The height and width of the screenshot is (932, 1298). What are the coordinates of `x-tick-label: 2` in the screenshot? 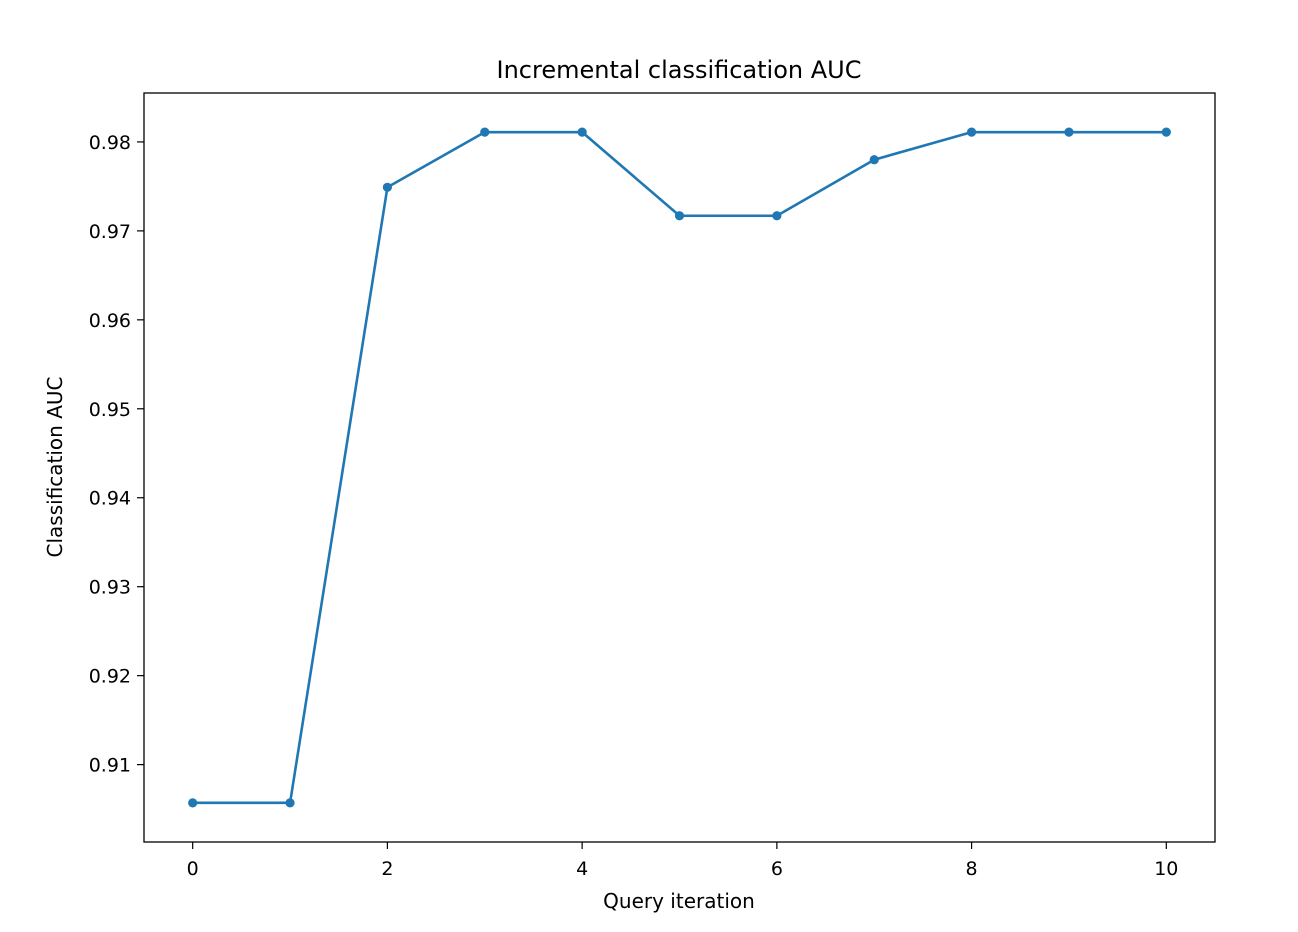 It's located at (387, 869).